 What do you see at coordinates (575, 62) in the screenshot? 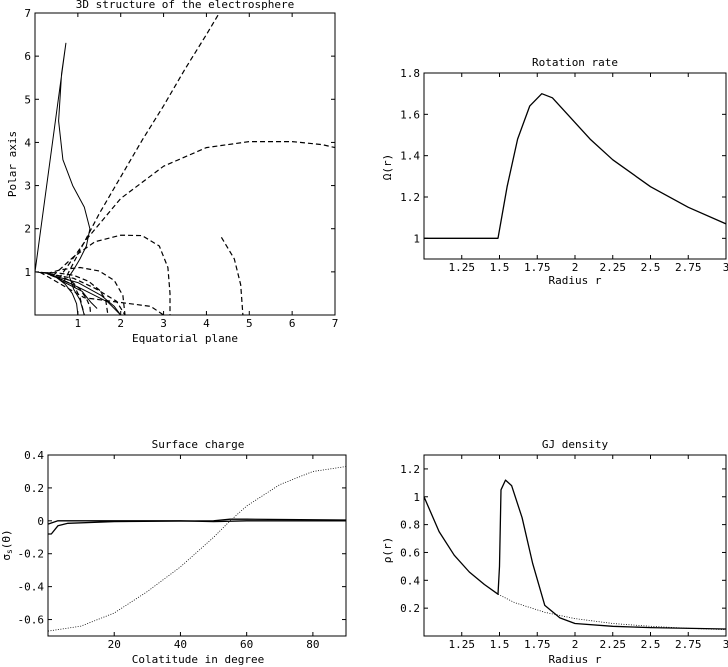
I see `chart-title: Rotation rate` at bounding box center [575, 62].